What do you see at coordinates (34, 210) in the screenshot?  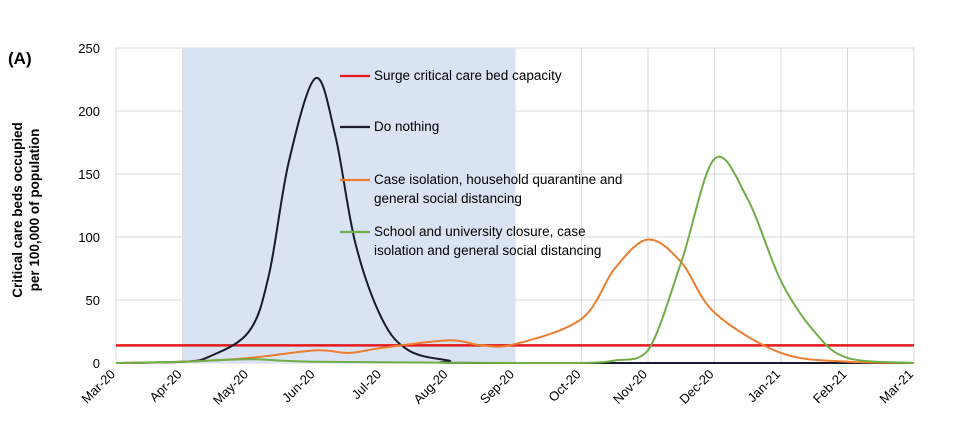 I see `y-axis-label-line-2: per 100,000 of population` at bounding box center [34, 210].